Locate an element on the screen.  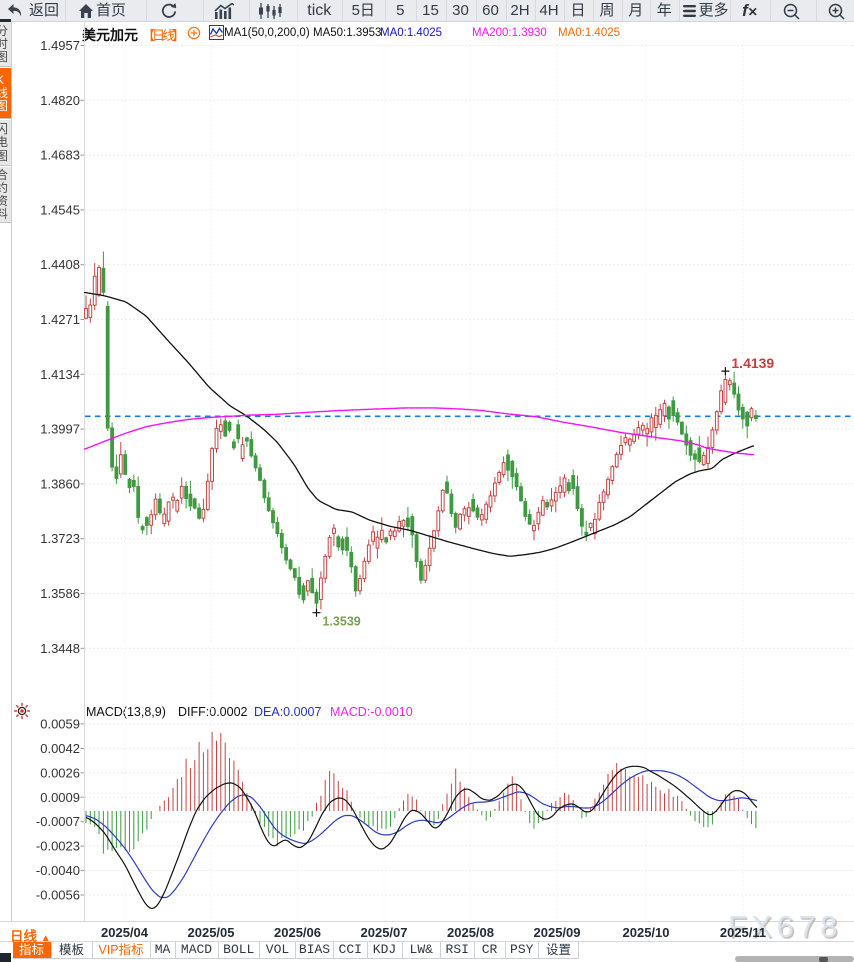
svg-text: 1.4408 is located at coordinates (60, 264).